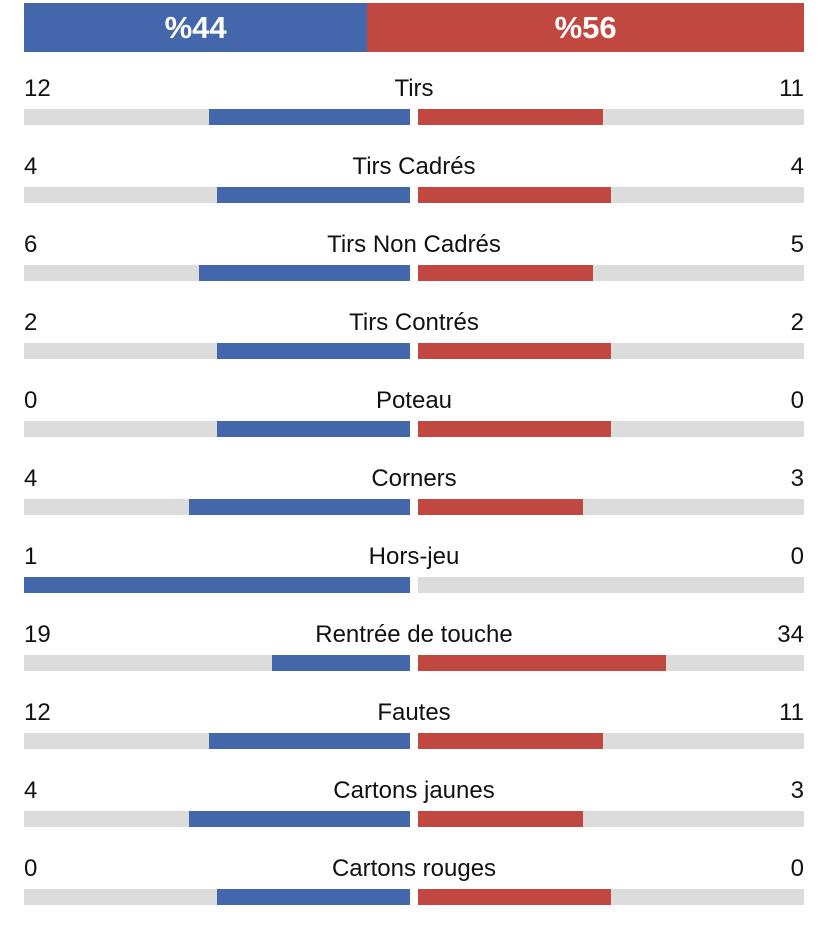 The height and width of the screenshot is (940, 828). What do you see at coordinates (797, 322) in the screenshot?
I see `away-value: 2` at bounding box center [797, 322].